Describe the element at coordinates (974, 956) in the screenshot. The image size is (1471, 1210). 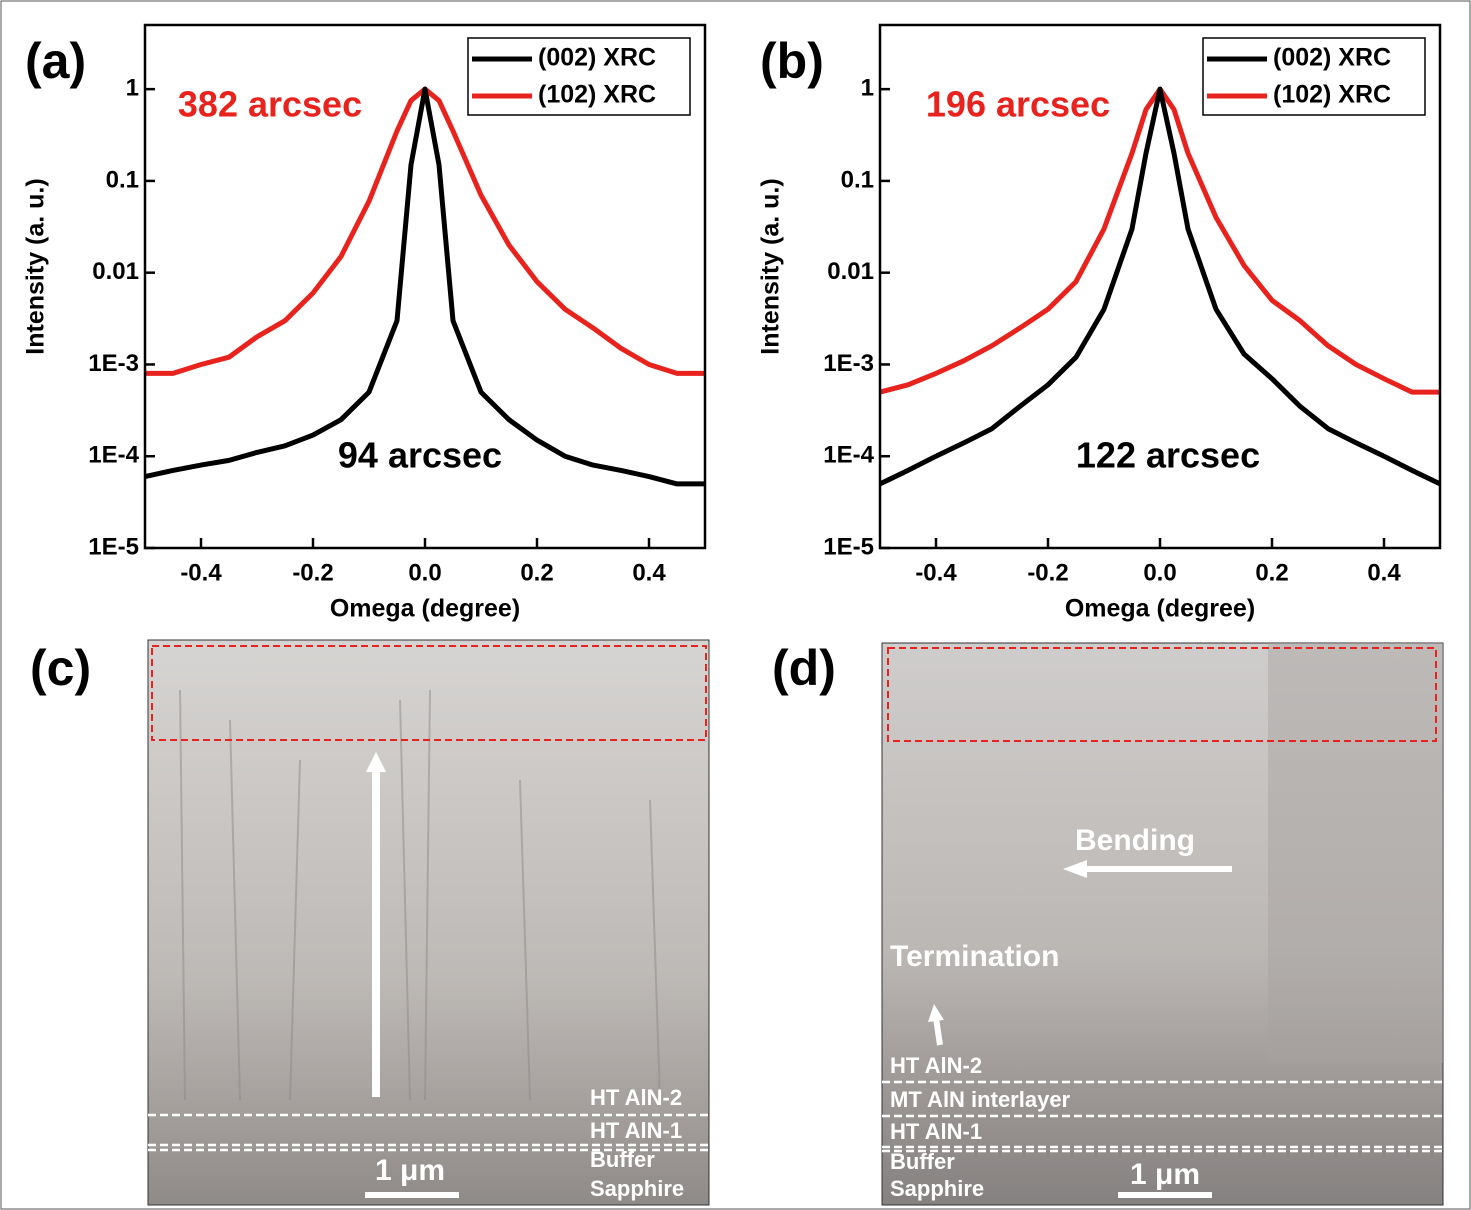
I see `annotation: Termination` at that location.